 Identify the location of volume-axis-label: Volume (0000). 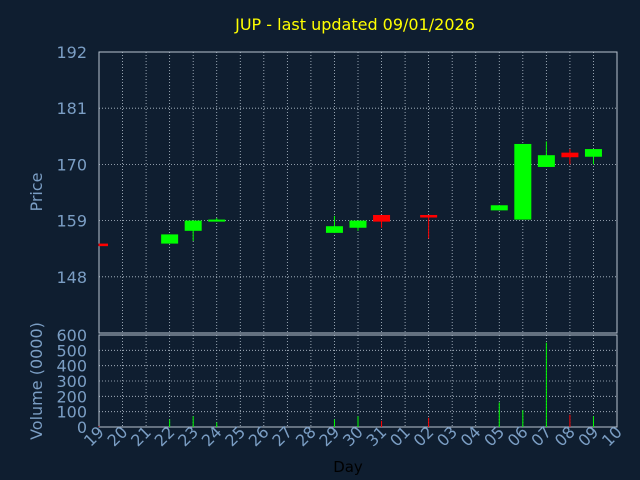
(36, 381).